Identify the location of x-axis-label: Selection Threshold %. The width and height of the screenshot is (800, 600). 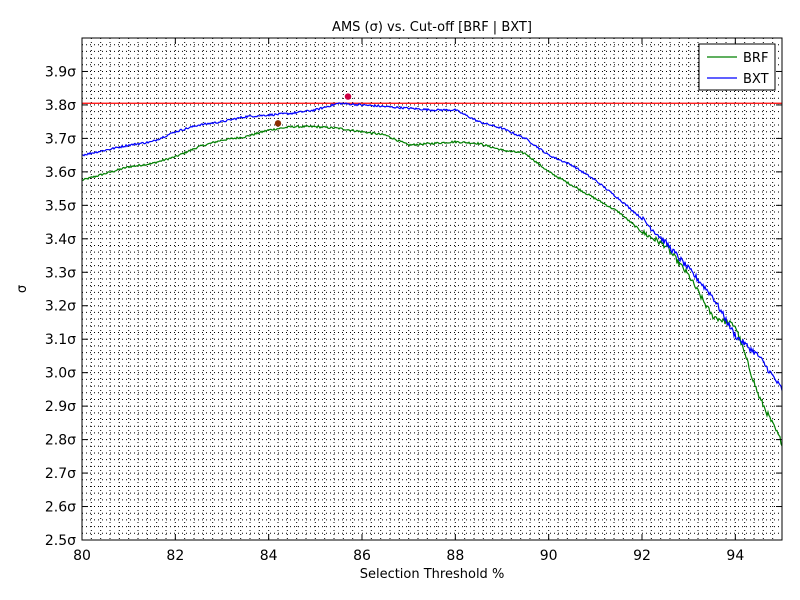
(432, 574).